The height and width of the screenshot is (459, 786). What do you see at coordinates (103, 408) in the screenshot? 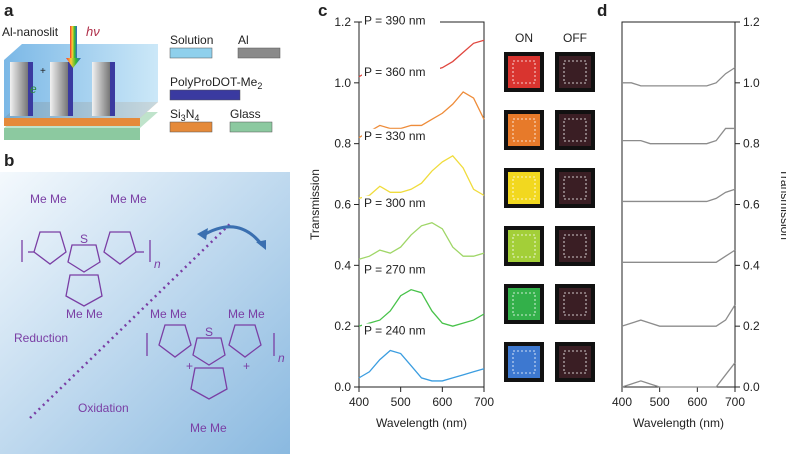
I see `oxidation-label: Oxidation` at bounding box center [103, 408].